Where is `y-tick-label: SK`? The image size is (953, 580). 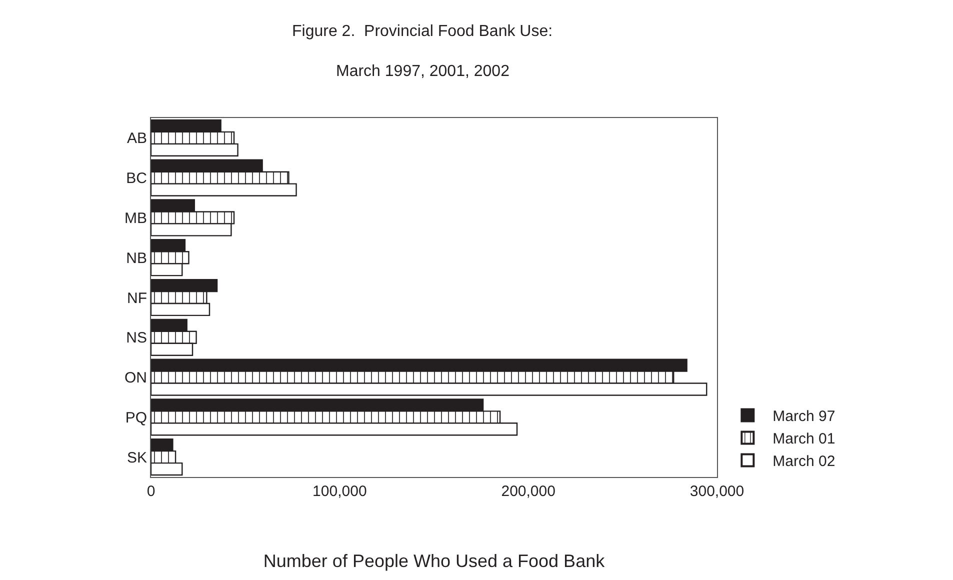 y-tick-label: SK is located at coordinates (136, 457).